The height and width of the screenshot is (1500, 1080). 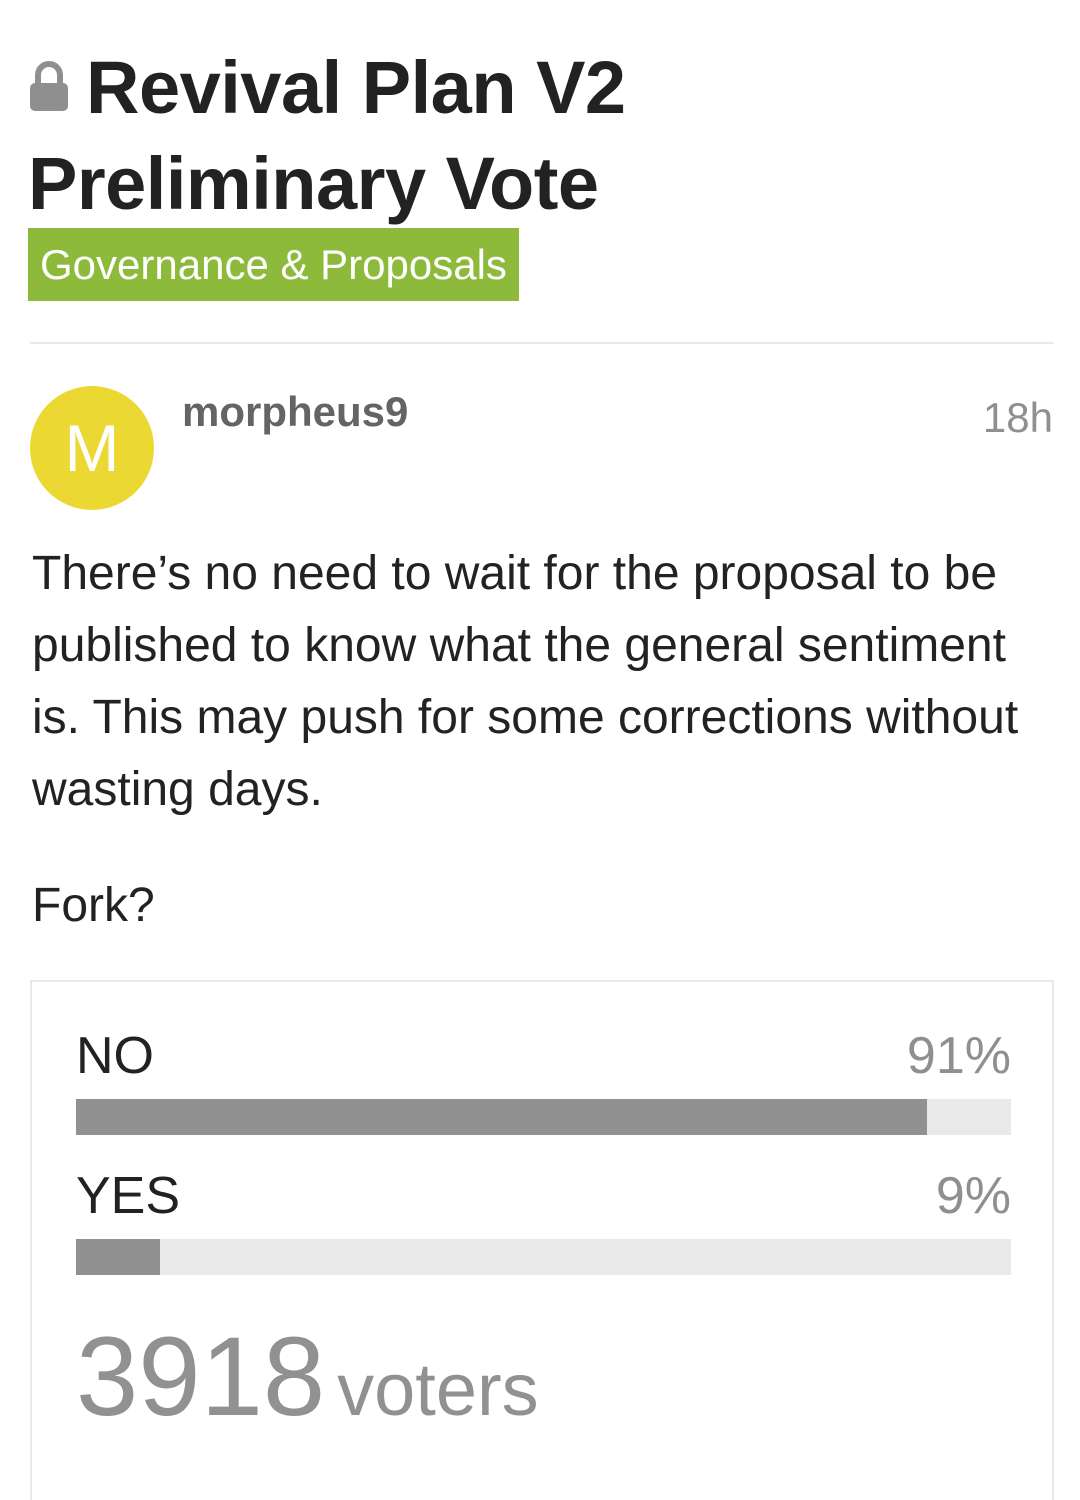 I want to click on voters-count: 3918, so click(x=201, y=1376).